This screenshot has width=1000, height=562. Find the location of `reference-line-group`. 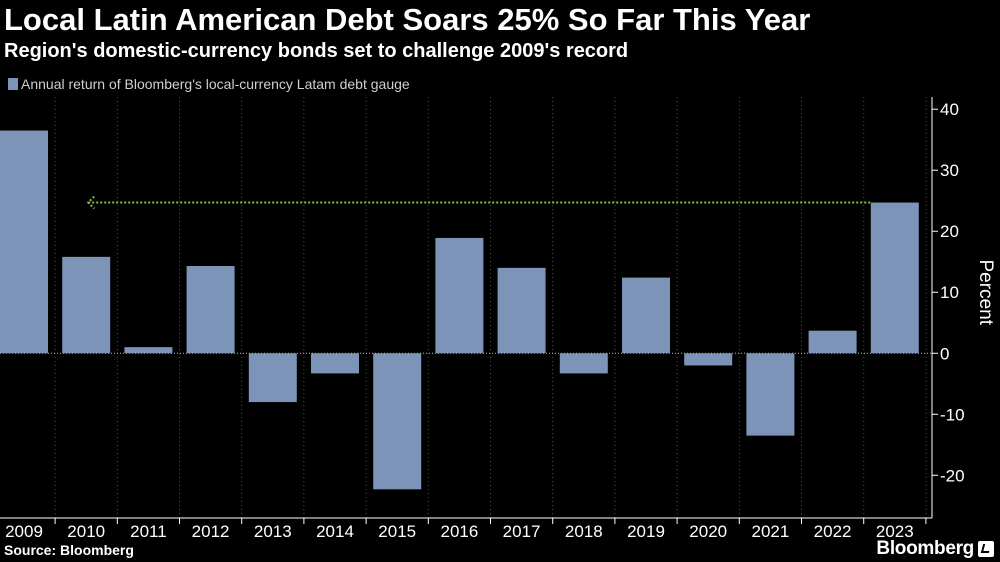

reference-line-group is located at coordinates (478, 202).